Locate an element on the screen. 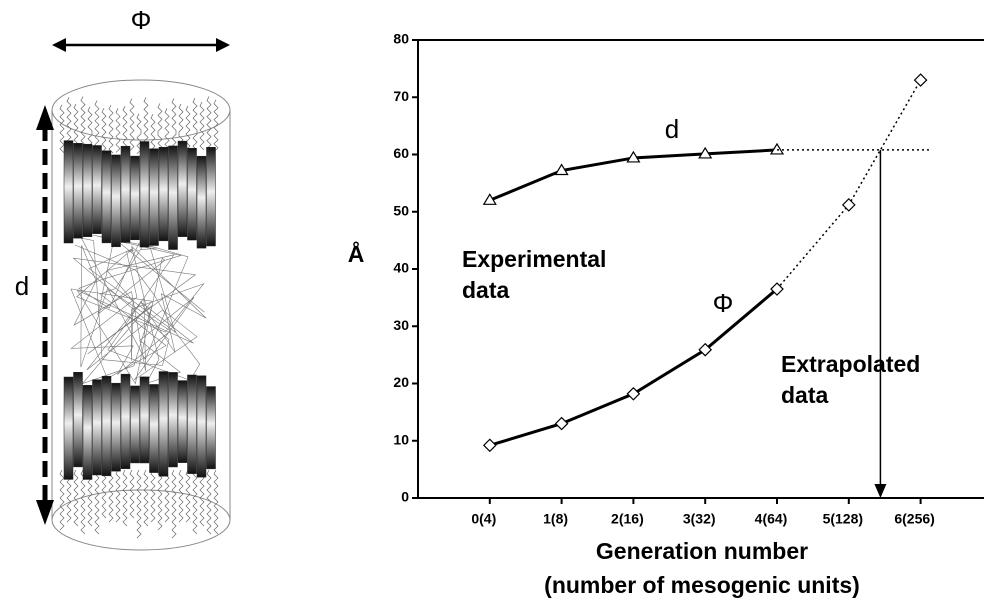  annotation: Extrapolated is located at coordinates (850, 364).